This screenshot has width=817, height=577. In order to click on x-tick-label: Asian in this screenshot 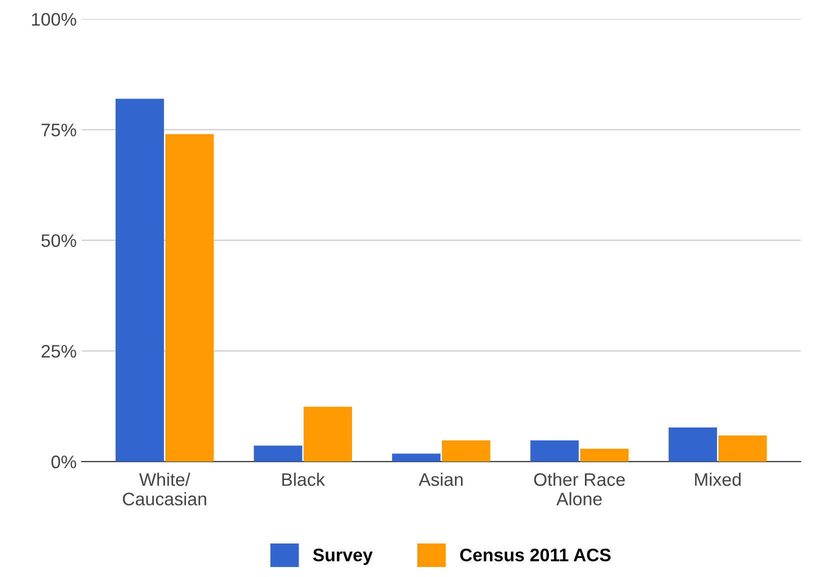, I will do `click(440, 479)`.